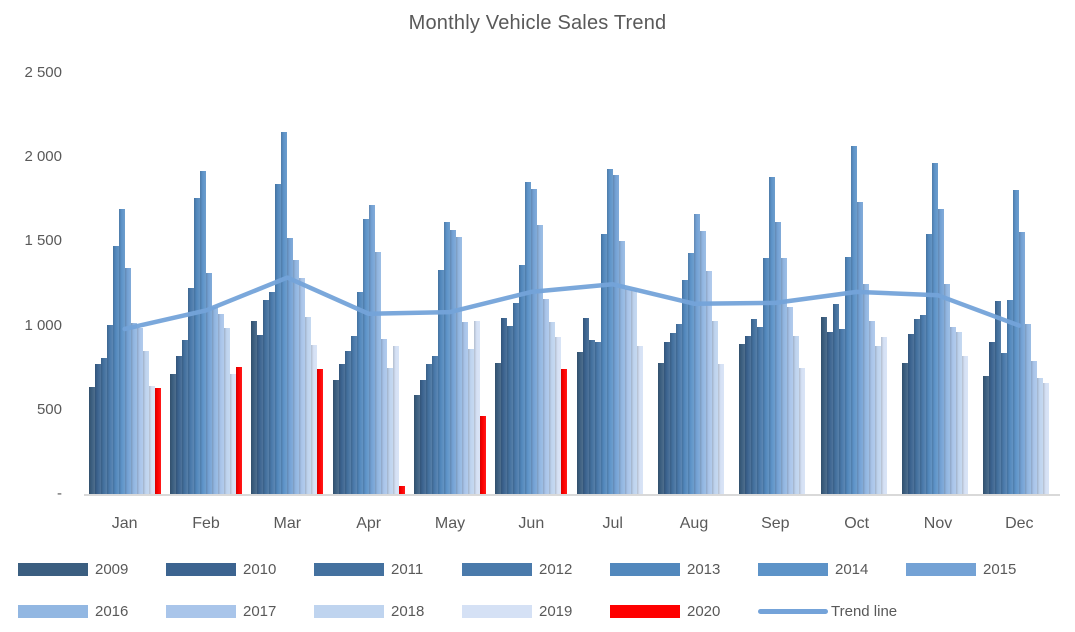 The width and height of the screenshot is (1075, 632). Describe the element at coordinates (371, 349) in the screenshot. I see `bar-2015-apr` at that location.